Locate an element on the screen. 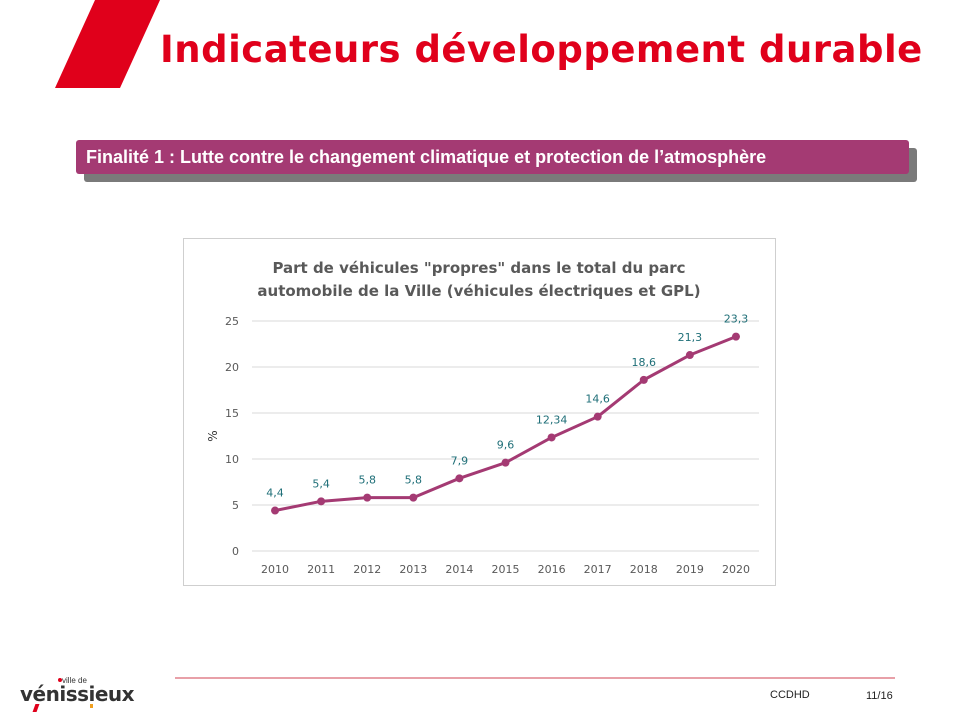 The height and width of the screenshot is (720, 960). x-tick-label: 2013 is located at coordinates (413, 569).